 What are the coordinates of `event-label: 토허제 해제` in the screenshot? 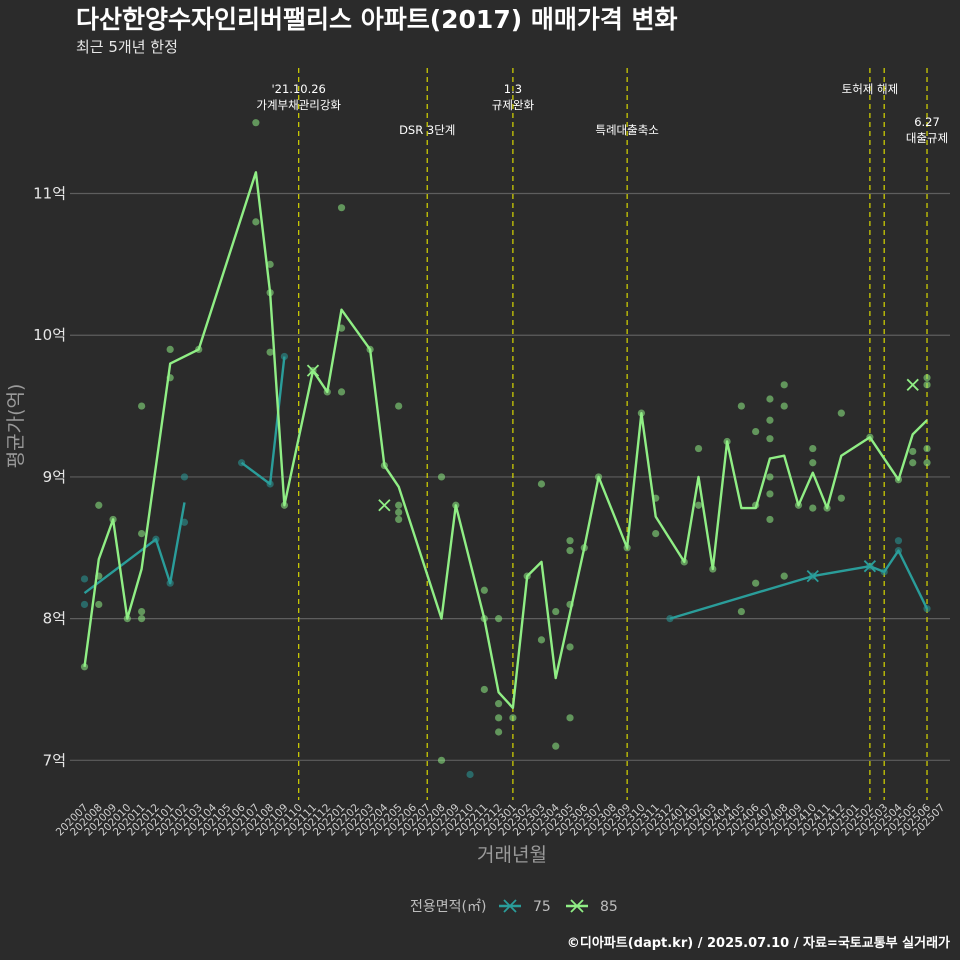 It's located at (870, 89).